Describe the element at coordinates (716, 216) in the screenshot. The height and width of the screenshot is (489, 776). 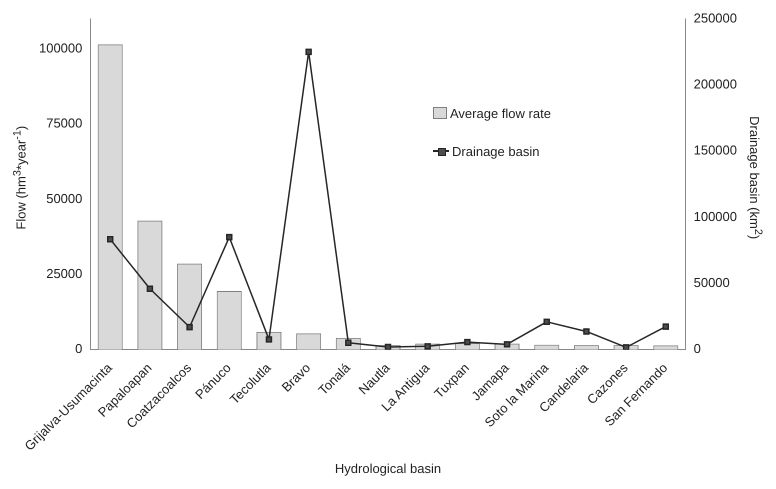
I see `y2-tick-label: 100000` at that location.